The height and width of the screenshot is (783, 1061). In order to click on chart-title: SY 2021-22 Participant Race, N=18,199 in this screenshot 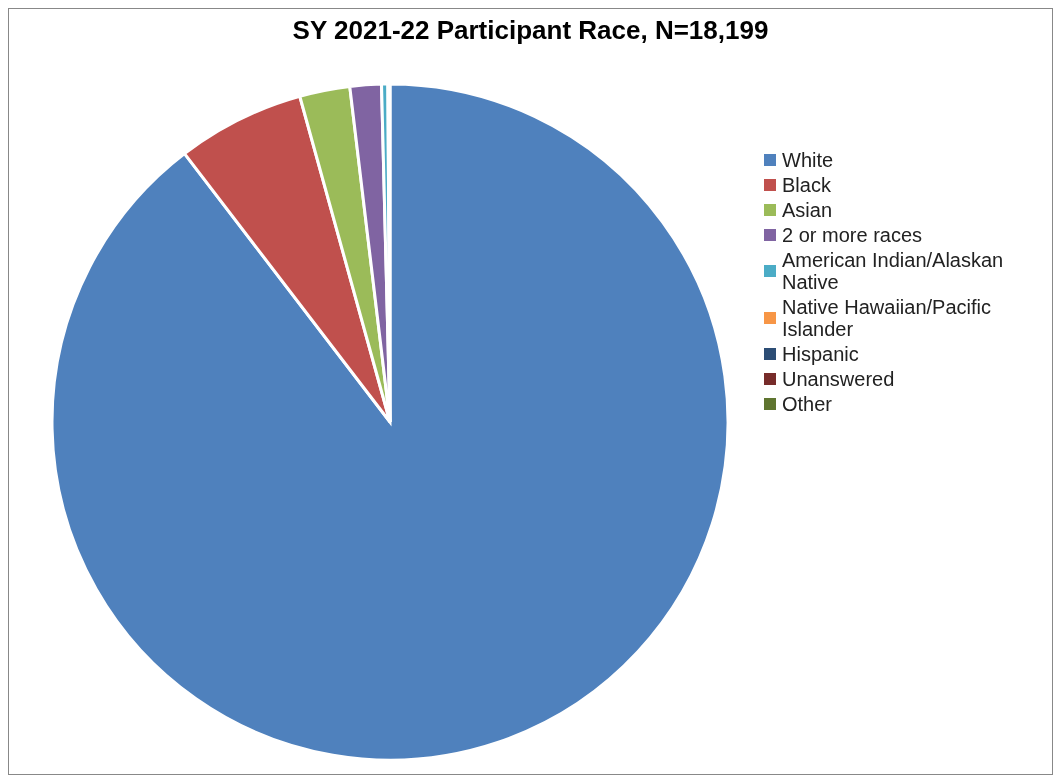, I will do `click(530, 30)`.